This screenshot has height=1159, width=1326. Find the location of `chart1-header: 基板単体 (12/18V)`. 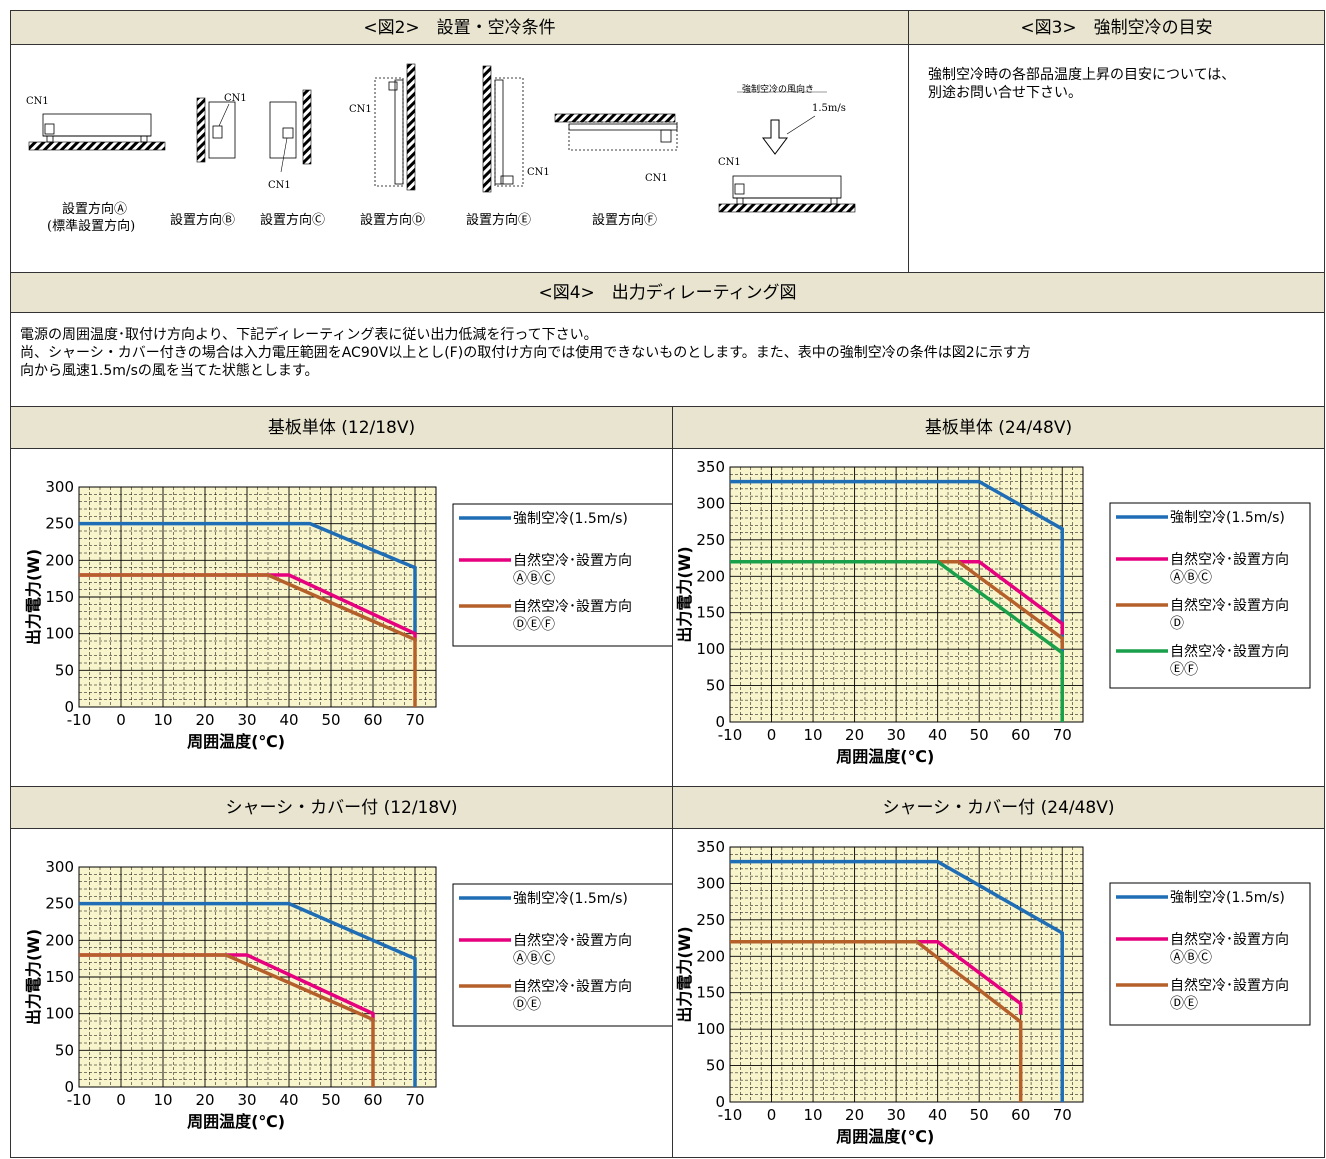

chart1-header: 基板単体 (12/18V) is located at coordinates (341, 428).